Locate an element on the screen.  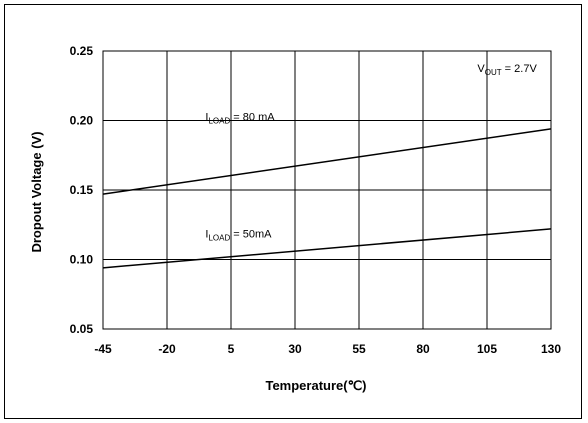
x-tick-label: 55 is located at coordinates (359, 349).